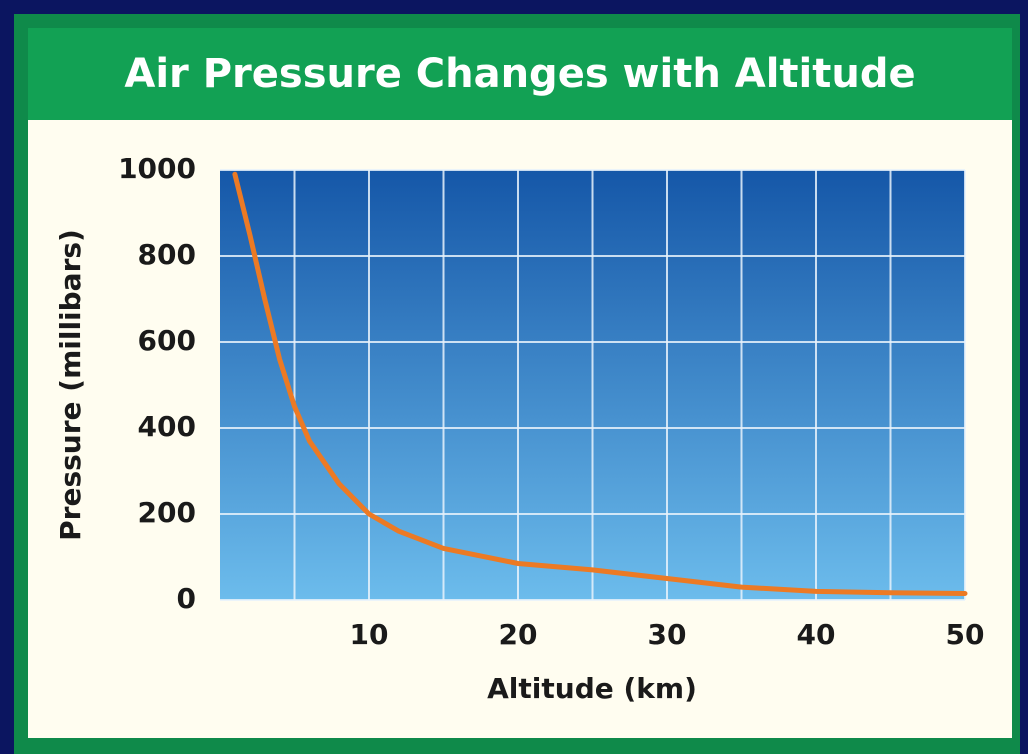 Image resolution: width=1028 pixels, height=754 pixels. Describe the element at coordinates (157, 168) in the screenshot. I see `y-tick-label: 1000` at that location.